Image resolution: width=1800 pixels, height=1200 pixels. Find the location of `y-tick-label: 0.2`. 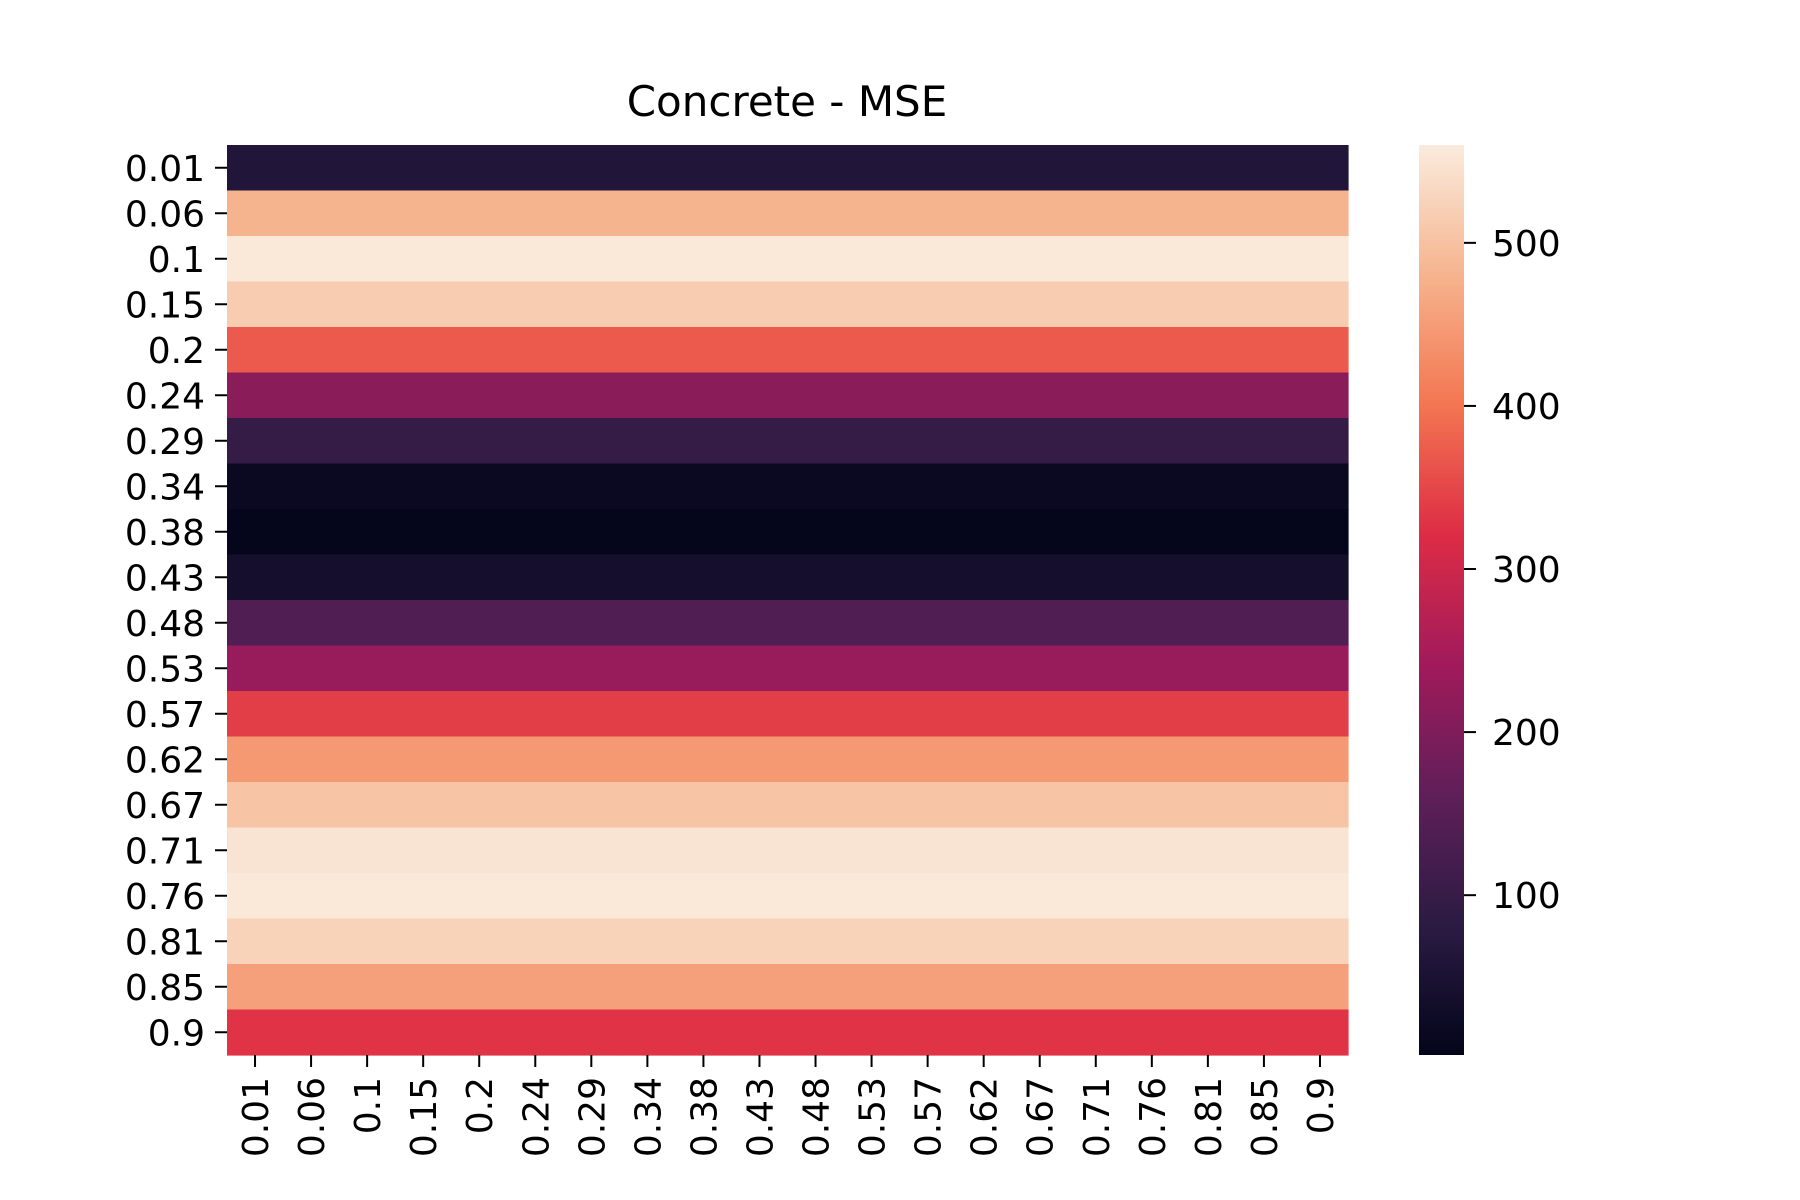

y-tick-label: 0.2 is located at coordinates (176, 351).